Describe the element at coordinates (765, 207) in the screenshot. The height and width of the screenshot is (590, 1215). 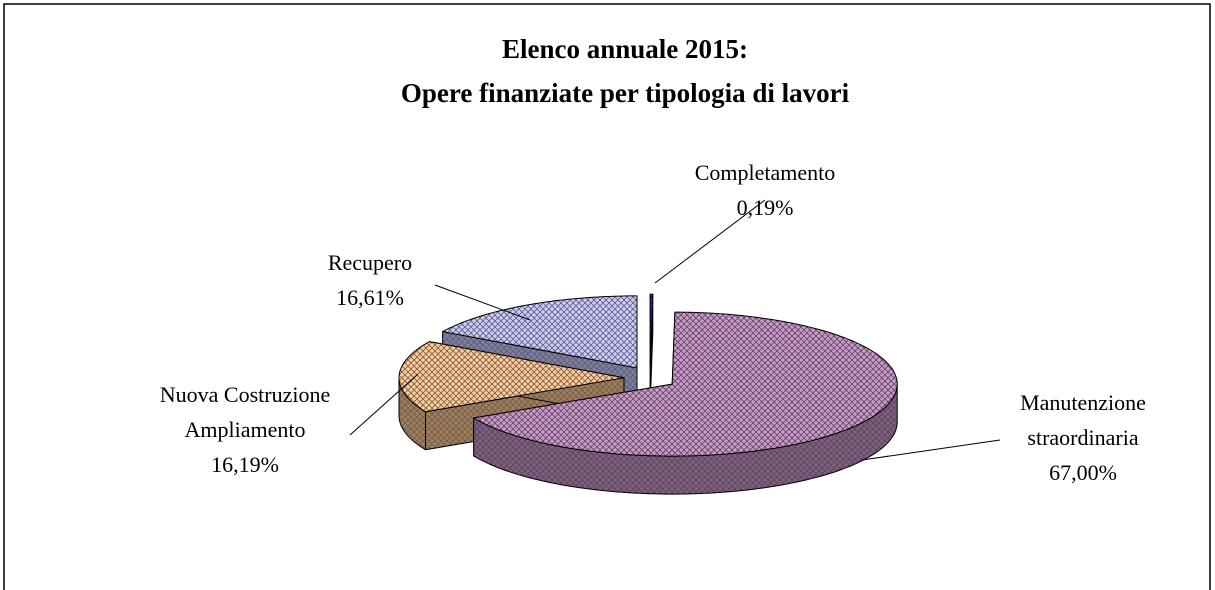
I see `slice-value-label: 0,19%` at that location.